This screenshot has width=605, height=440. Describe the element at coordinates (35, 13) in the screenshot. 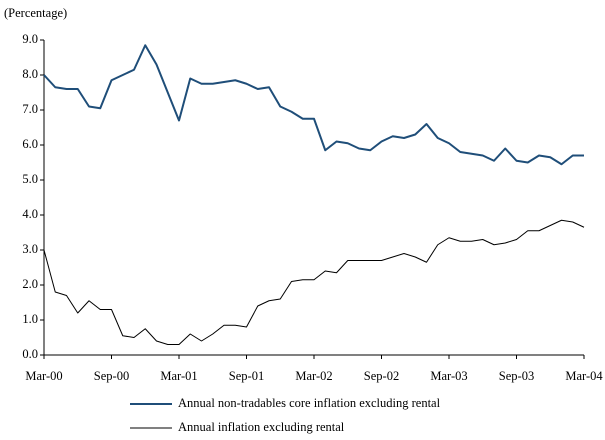

I see `y-axis-label: (Percentage)` at that location.